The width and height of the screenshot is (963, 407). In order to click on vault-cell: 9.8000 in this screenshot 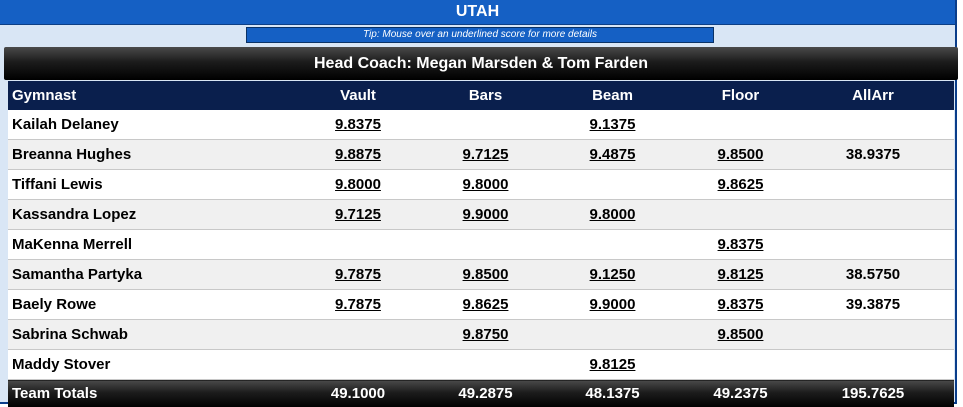, I will do `click(358, 185)`.